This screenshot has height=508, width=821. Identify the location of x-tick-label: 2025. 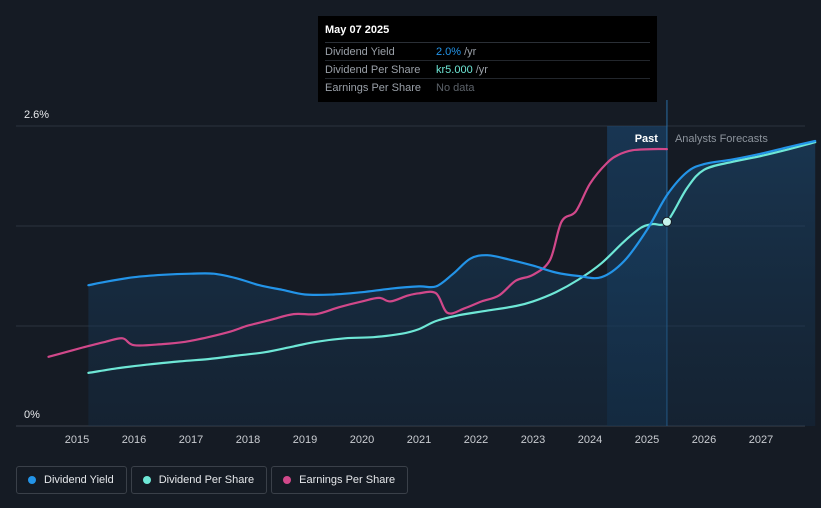
(647, 440).